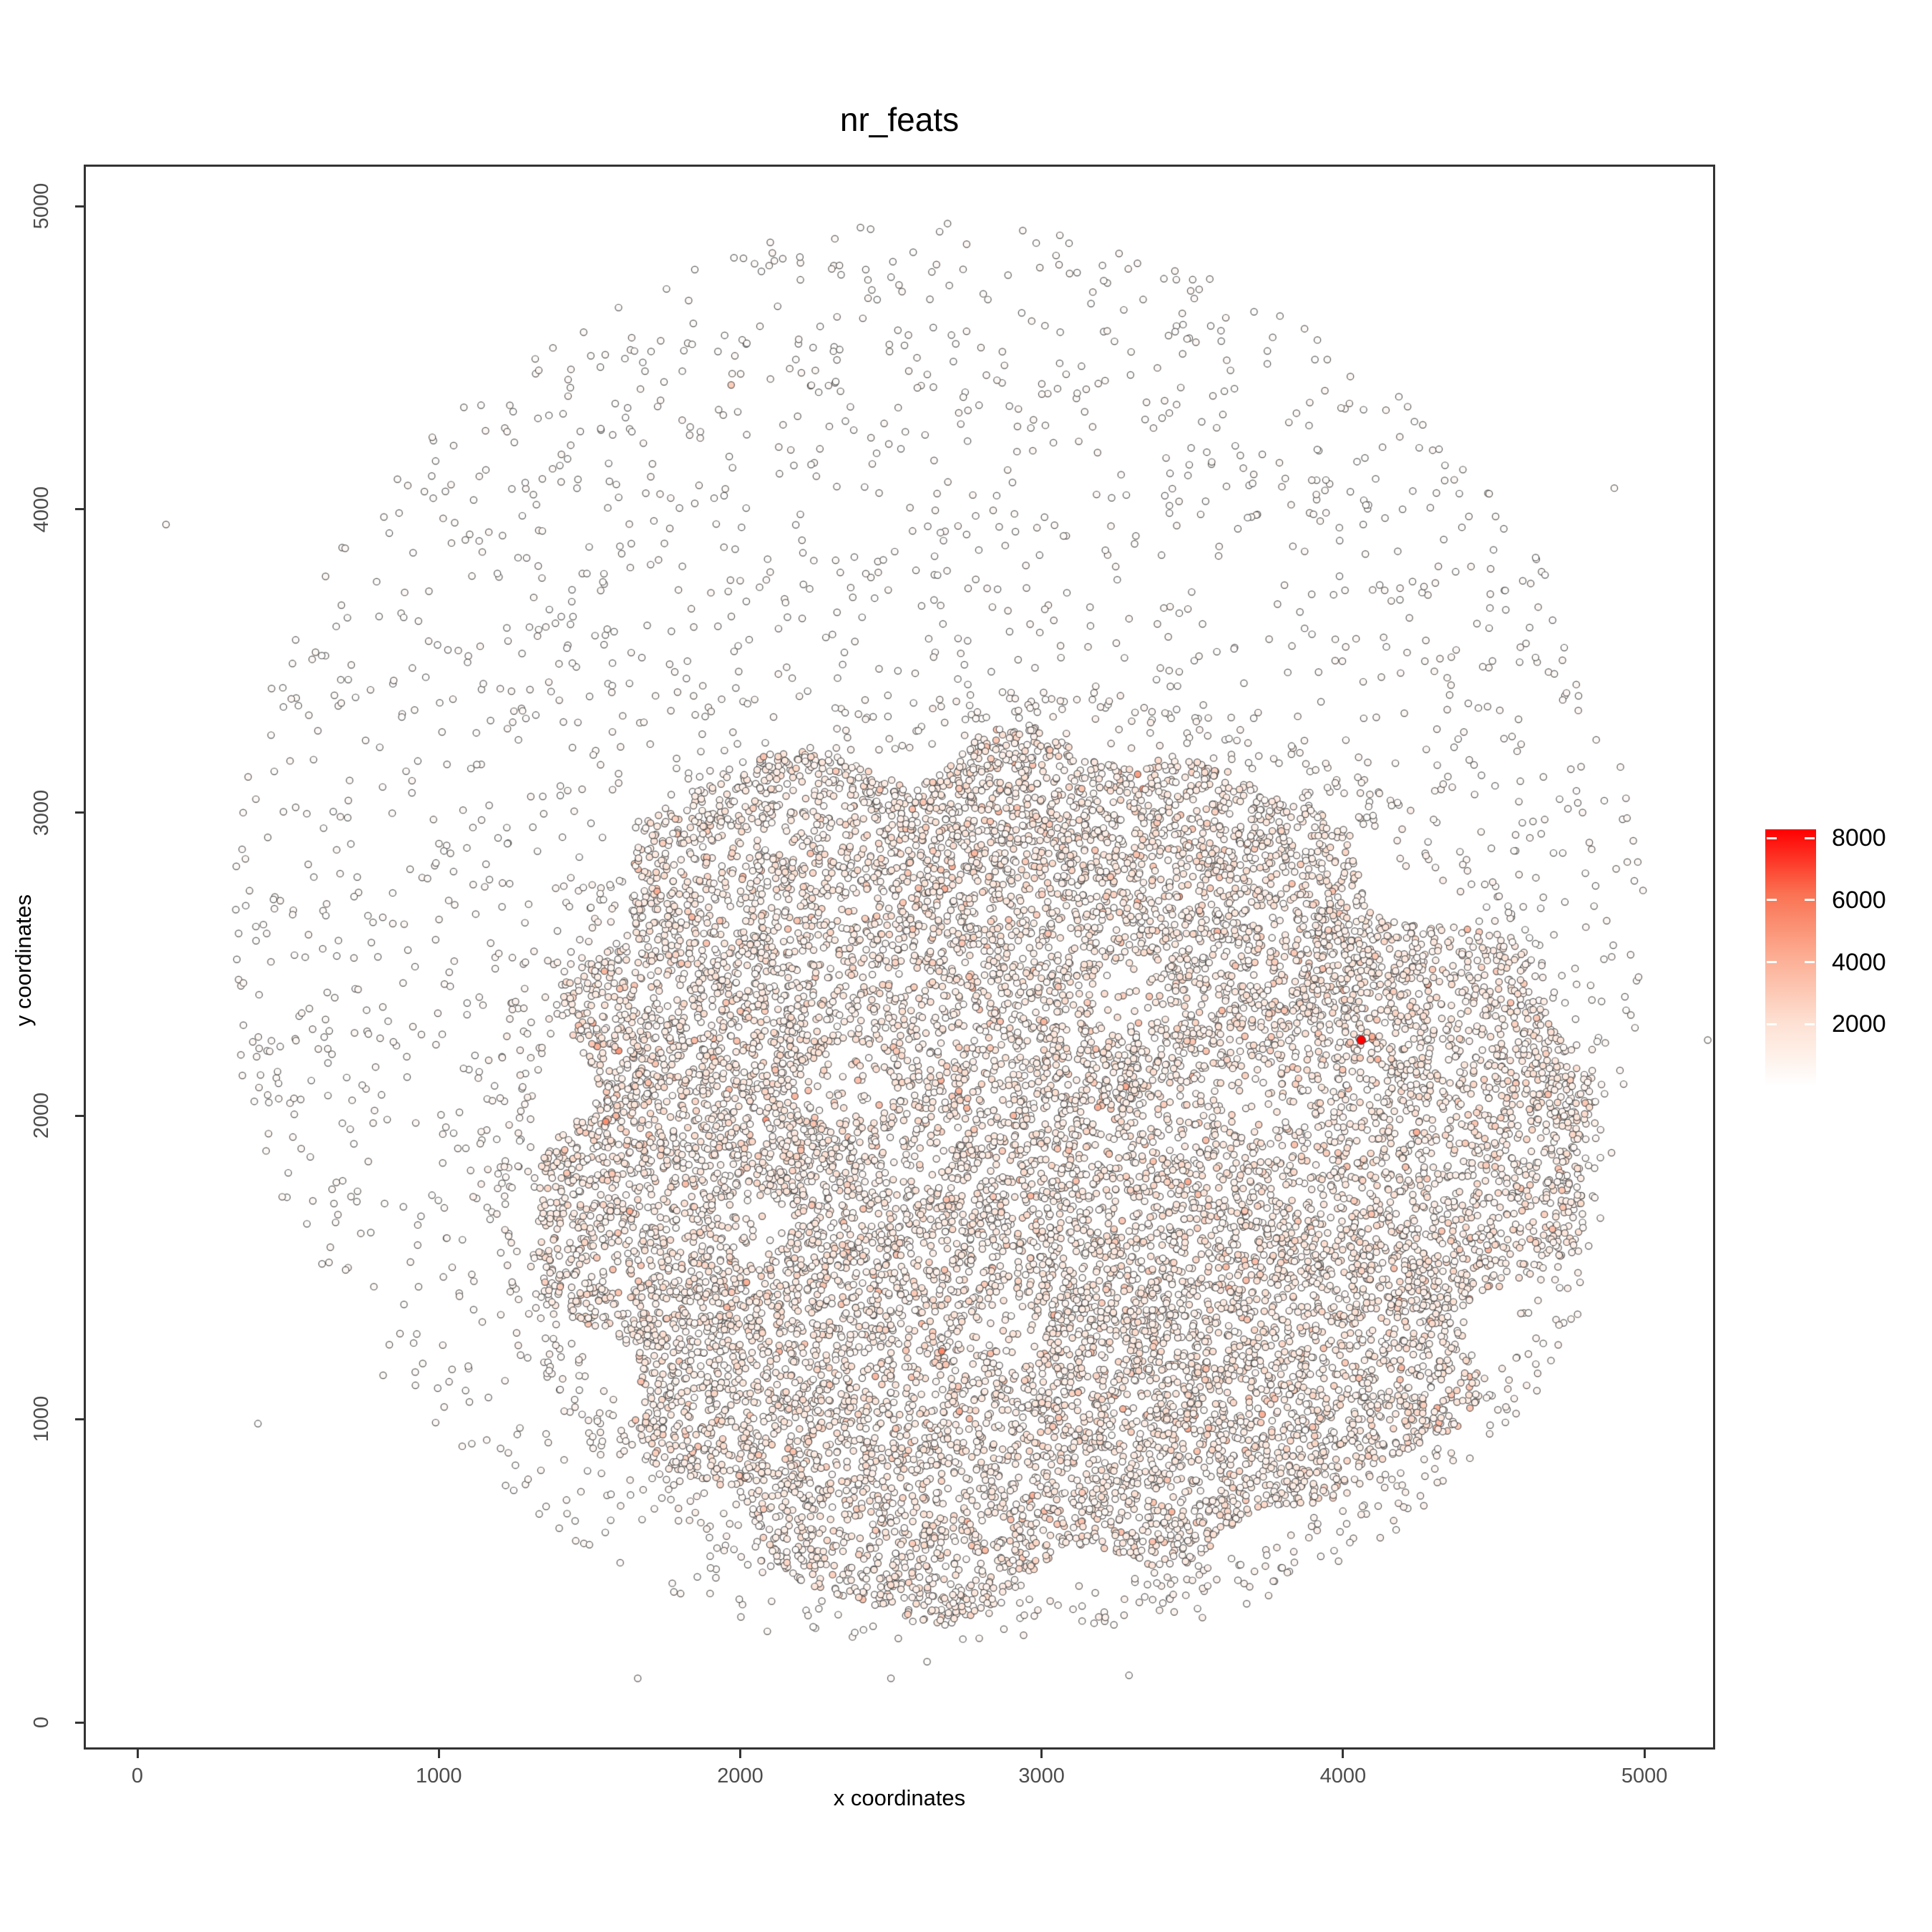  I want to click on x-axis-title: x coordinates, so click(899, 1797).